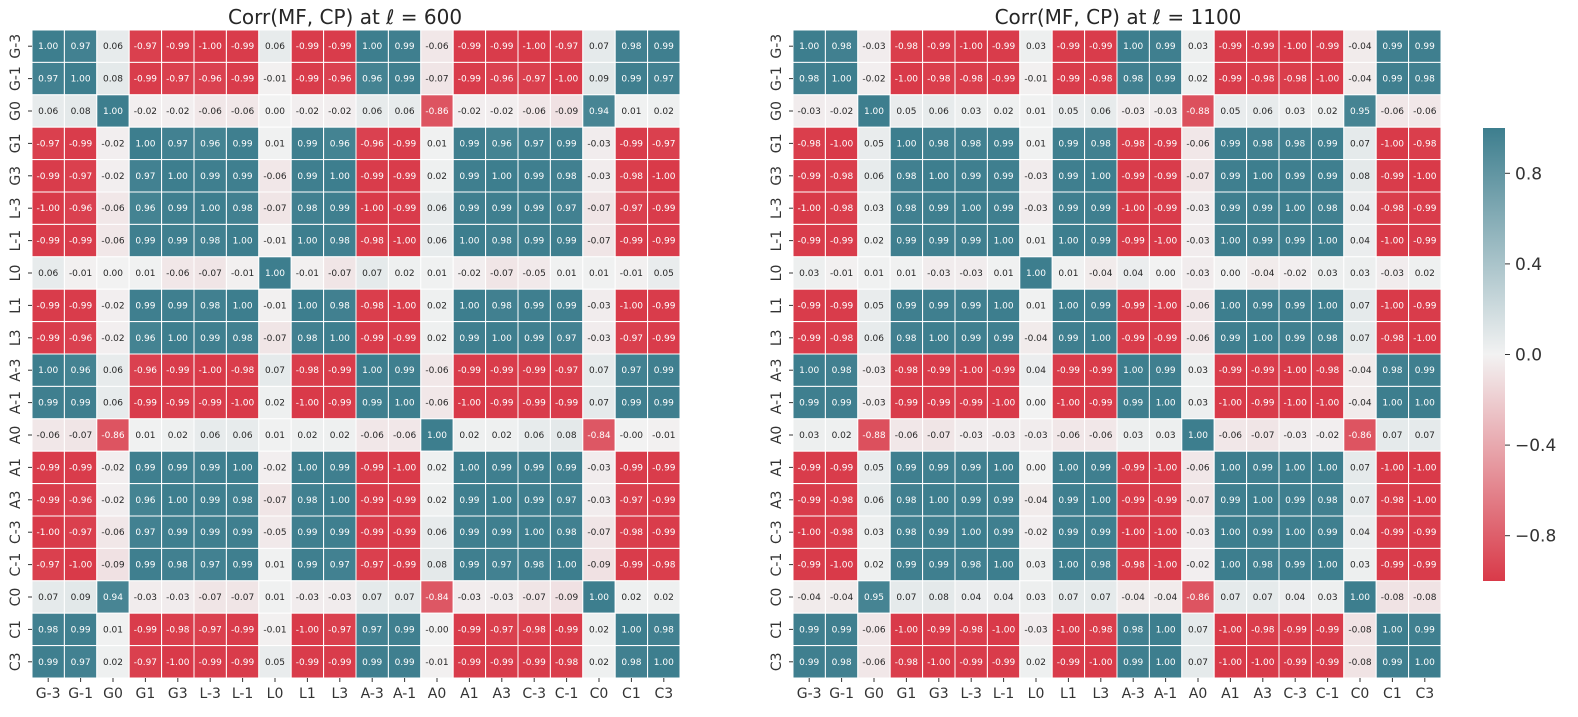 The height and width of the screenshot is (717, 1578). Describe the element at coordinates (274, 533) in the screenshot. I see `cell-value-label: -0.05` at that location.